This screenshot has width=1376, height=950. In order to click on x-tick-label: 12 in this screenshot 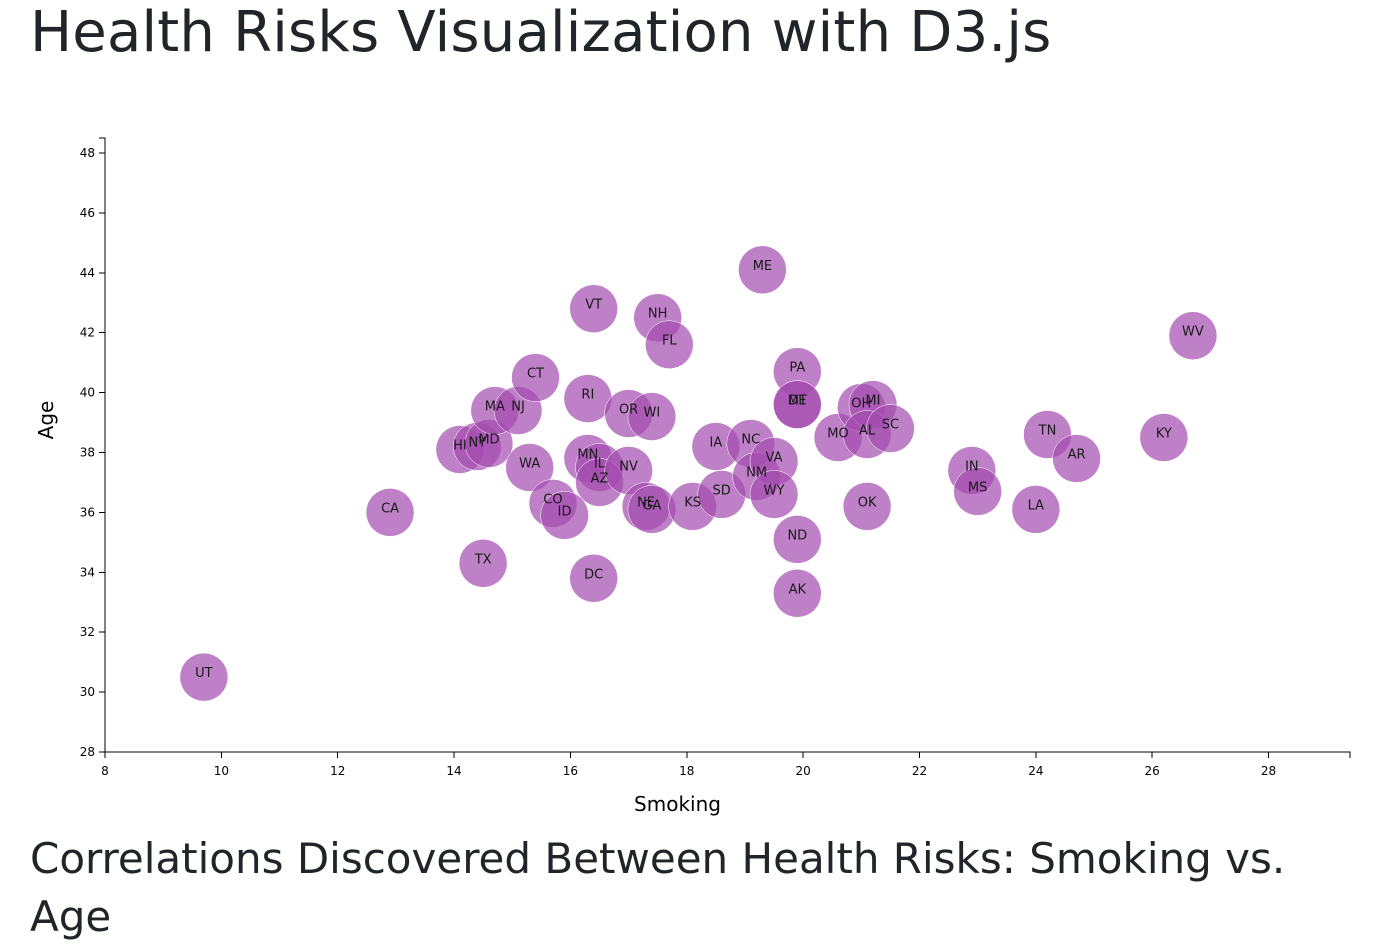, I will do `click(337, 771)`.